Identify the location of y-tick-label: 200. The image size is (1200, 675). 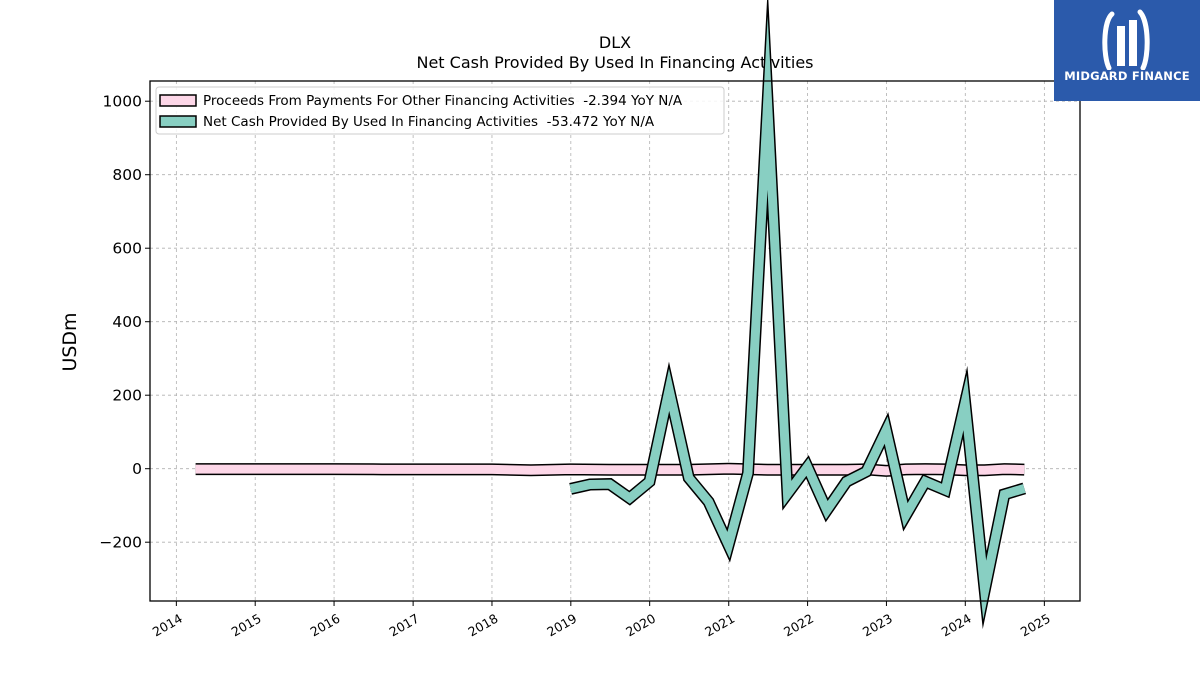
(127, 396).